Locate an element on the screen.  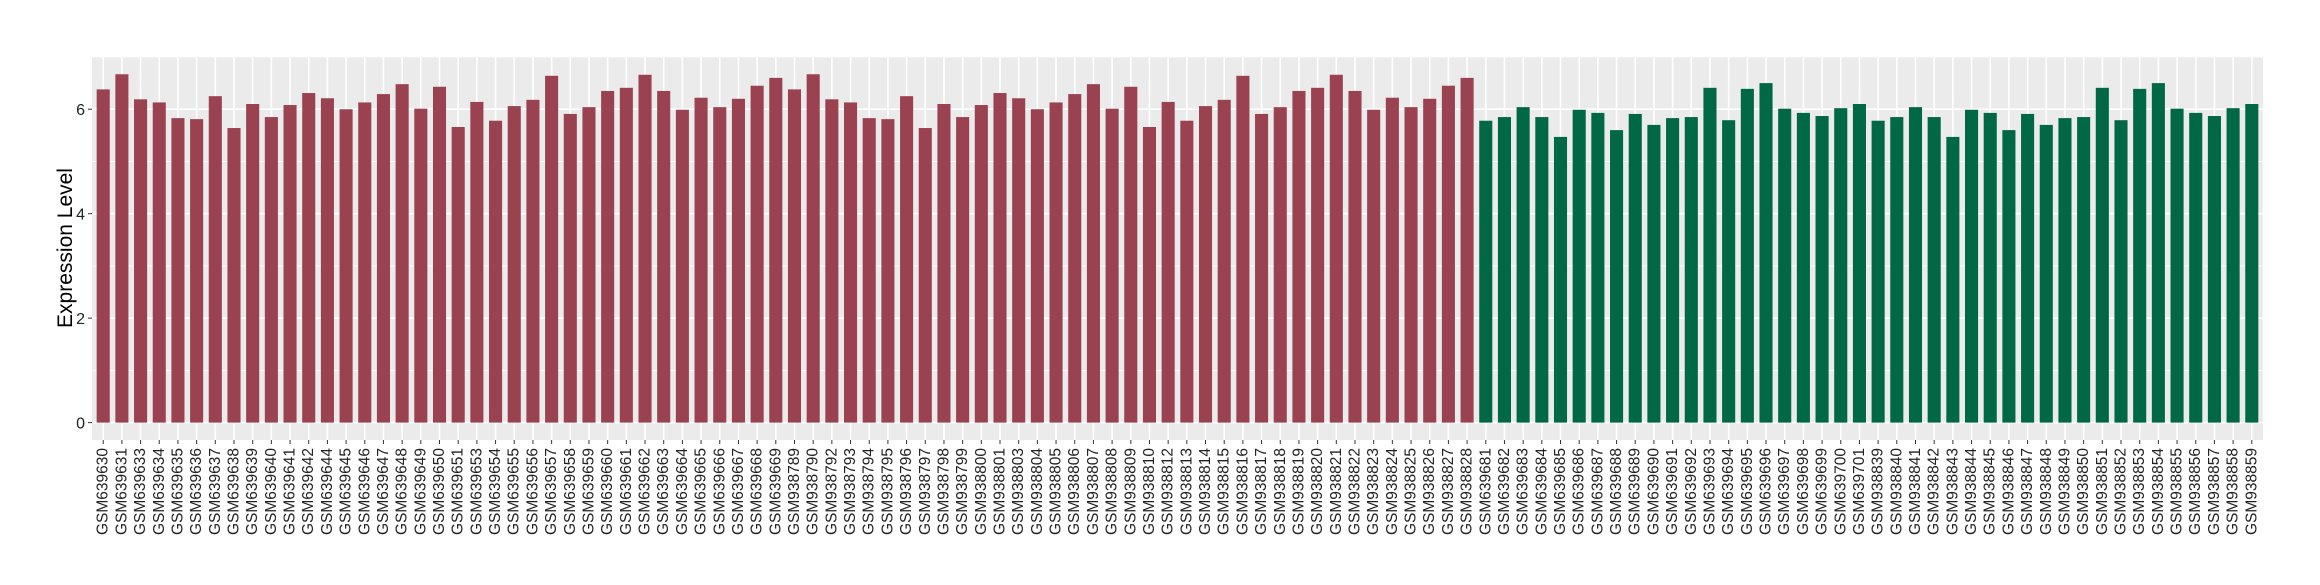
bar-GSM639683 is located at coordinates (1523, 265).